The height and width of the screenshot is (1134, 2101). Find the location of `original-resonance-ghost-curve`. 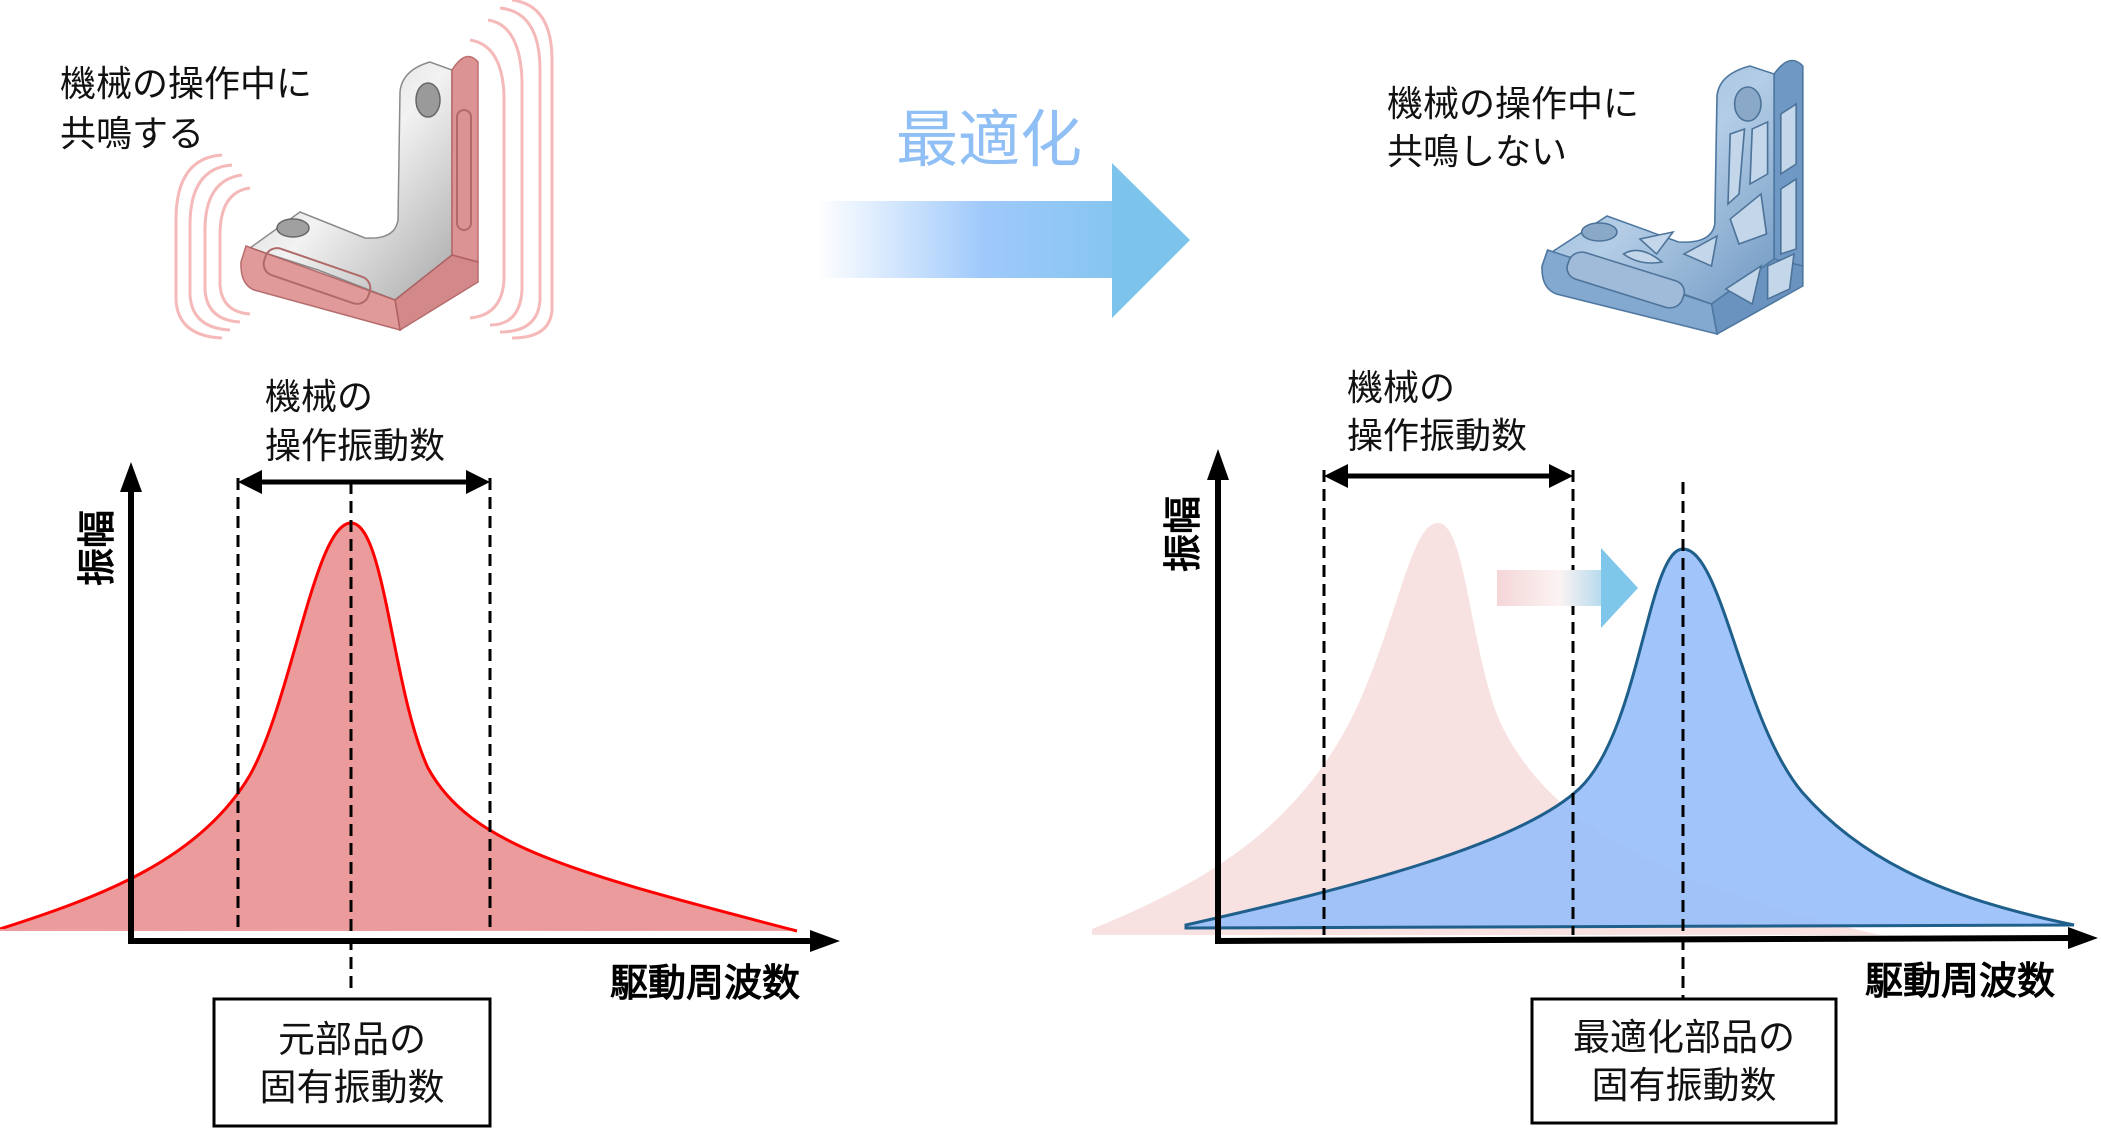

original-resonance-ghost-curve is located at coordinates (1486, 729).